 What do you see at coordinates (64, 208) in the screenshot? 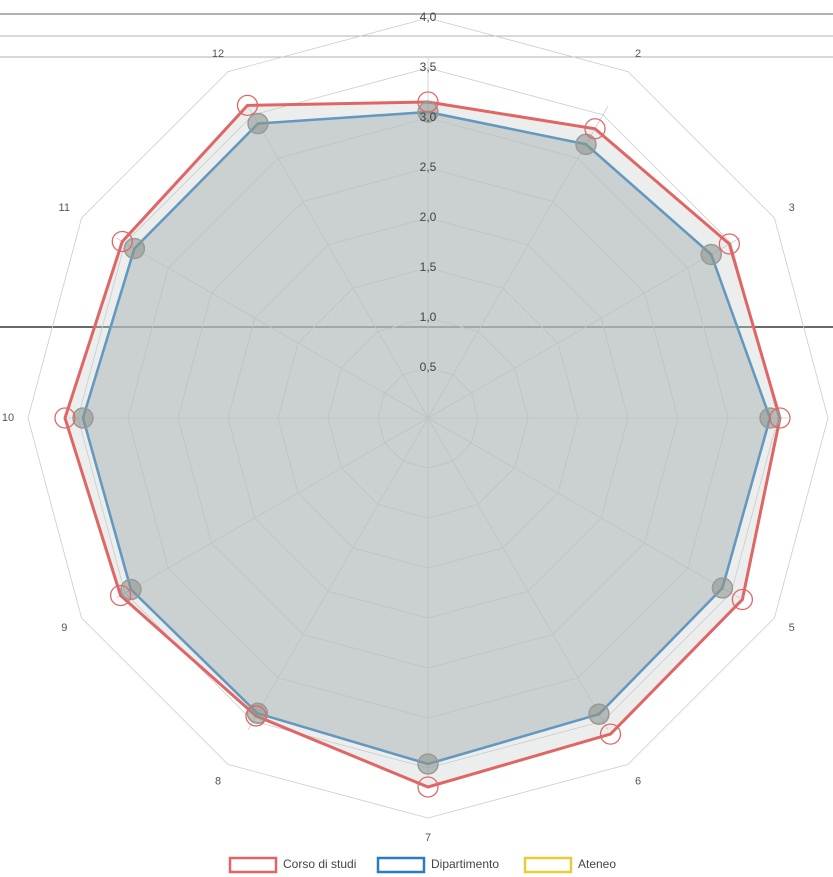
I see `category-label: 11` at bounding box center [64, 208].